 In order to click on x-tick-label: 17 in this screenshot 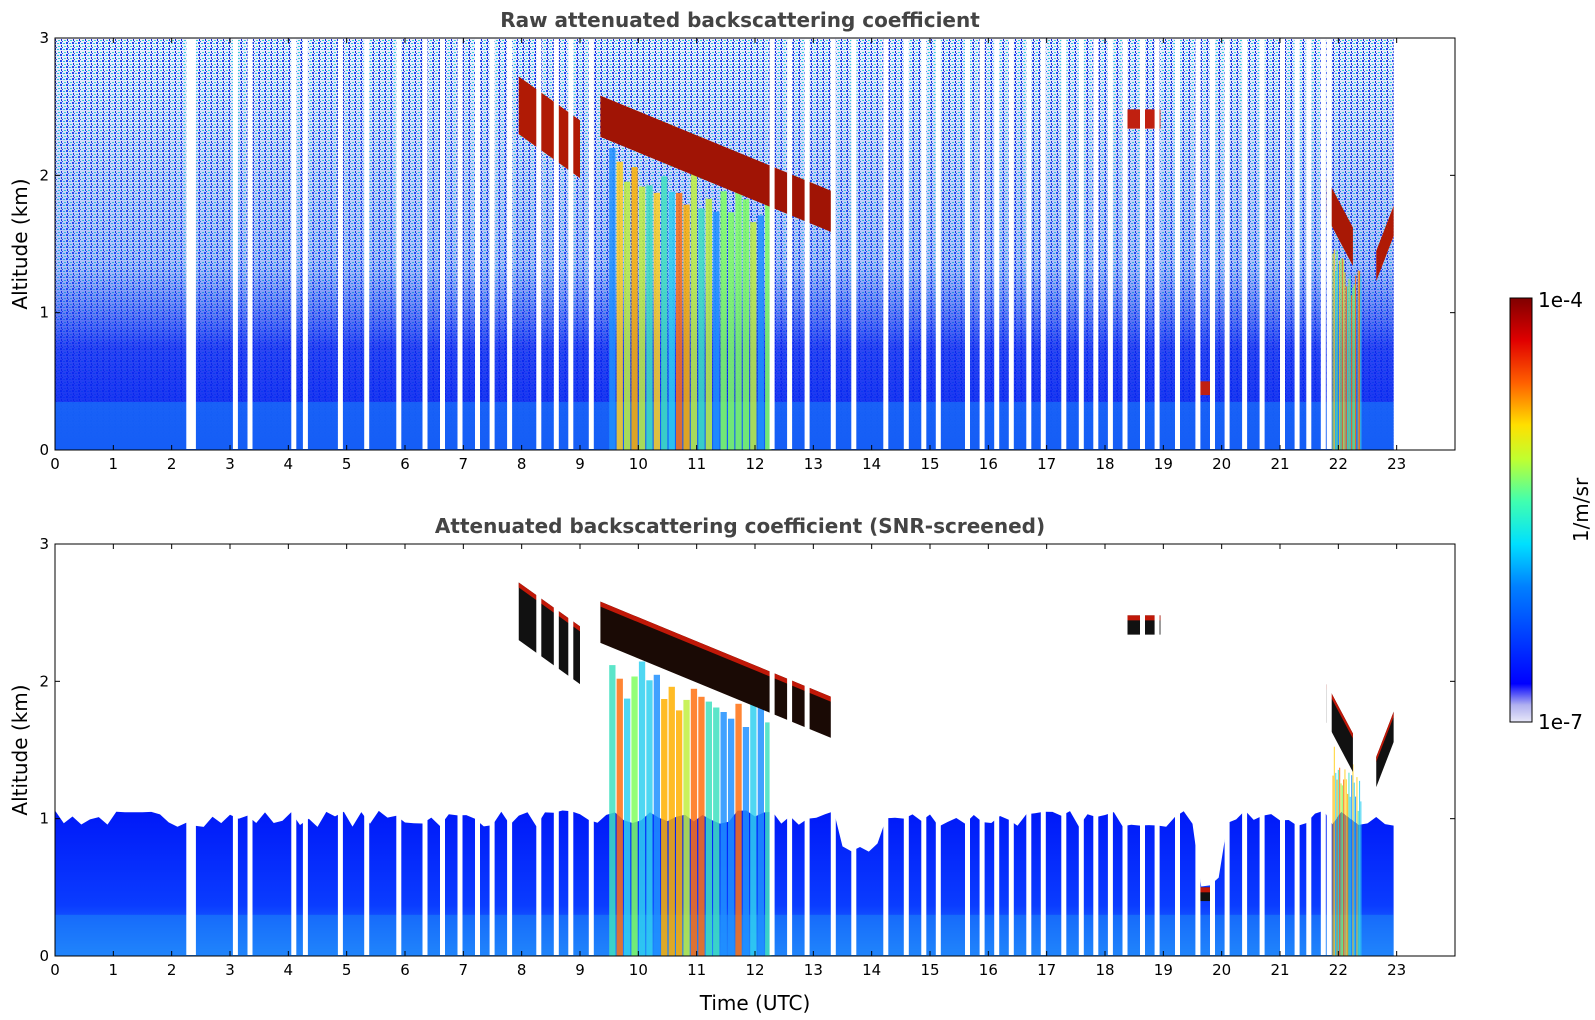, I will do `click(1046, 464)`.